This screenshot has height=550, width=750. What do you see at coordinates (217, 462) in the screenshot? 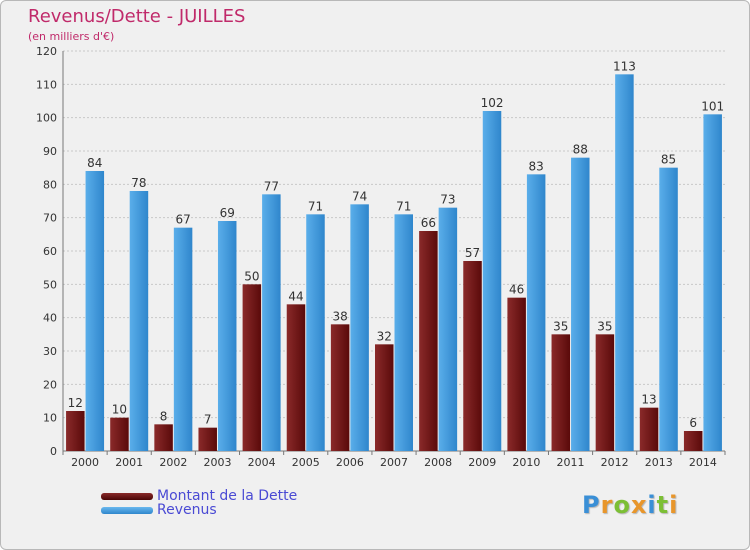
I see `x-tick-label: 2003` at bounding box center [217, 462].